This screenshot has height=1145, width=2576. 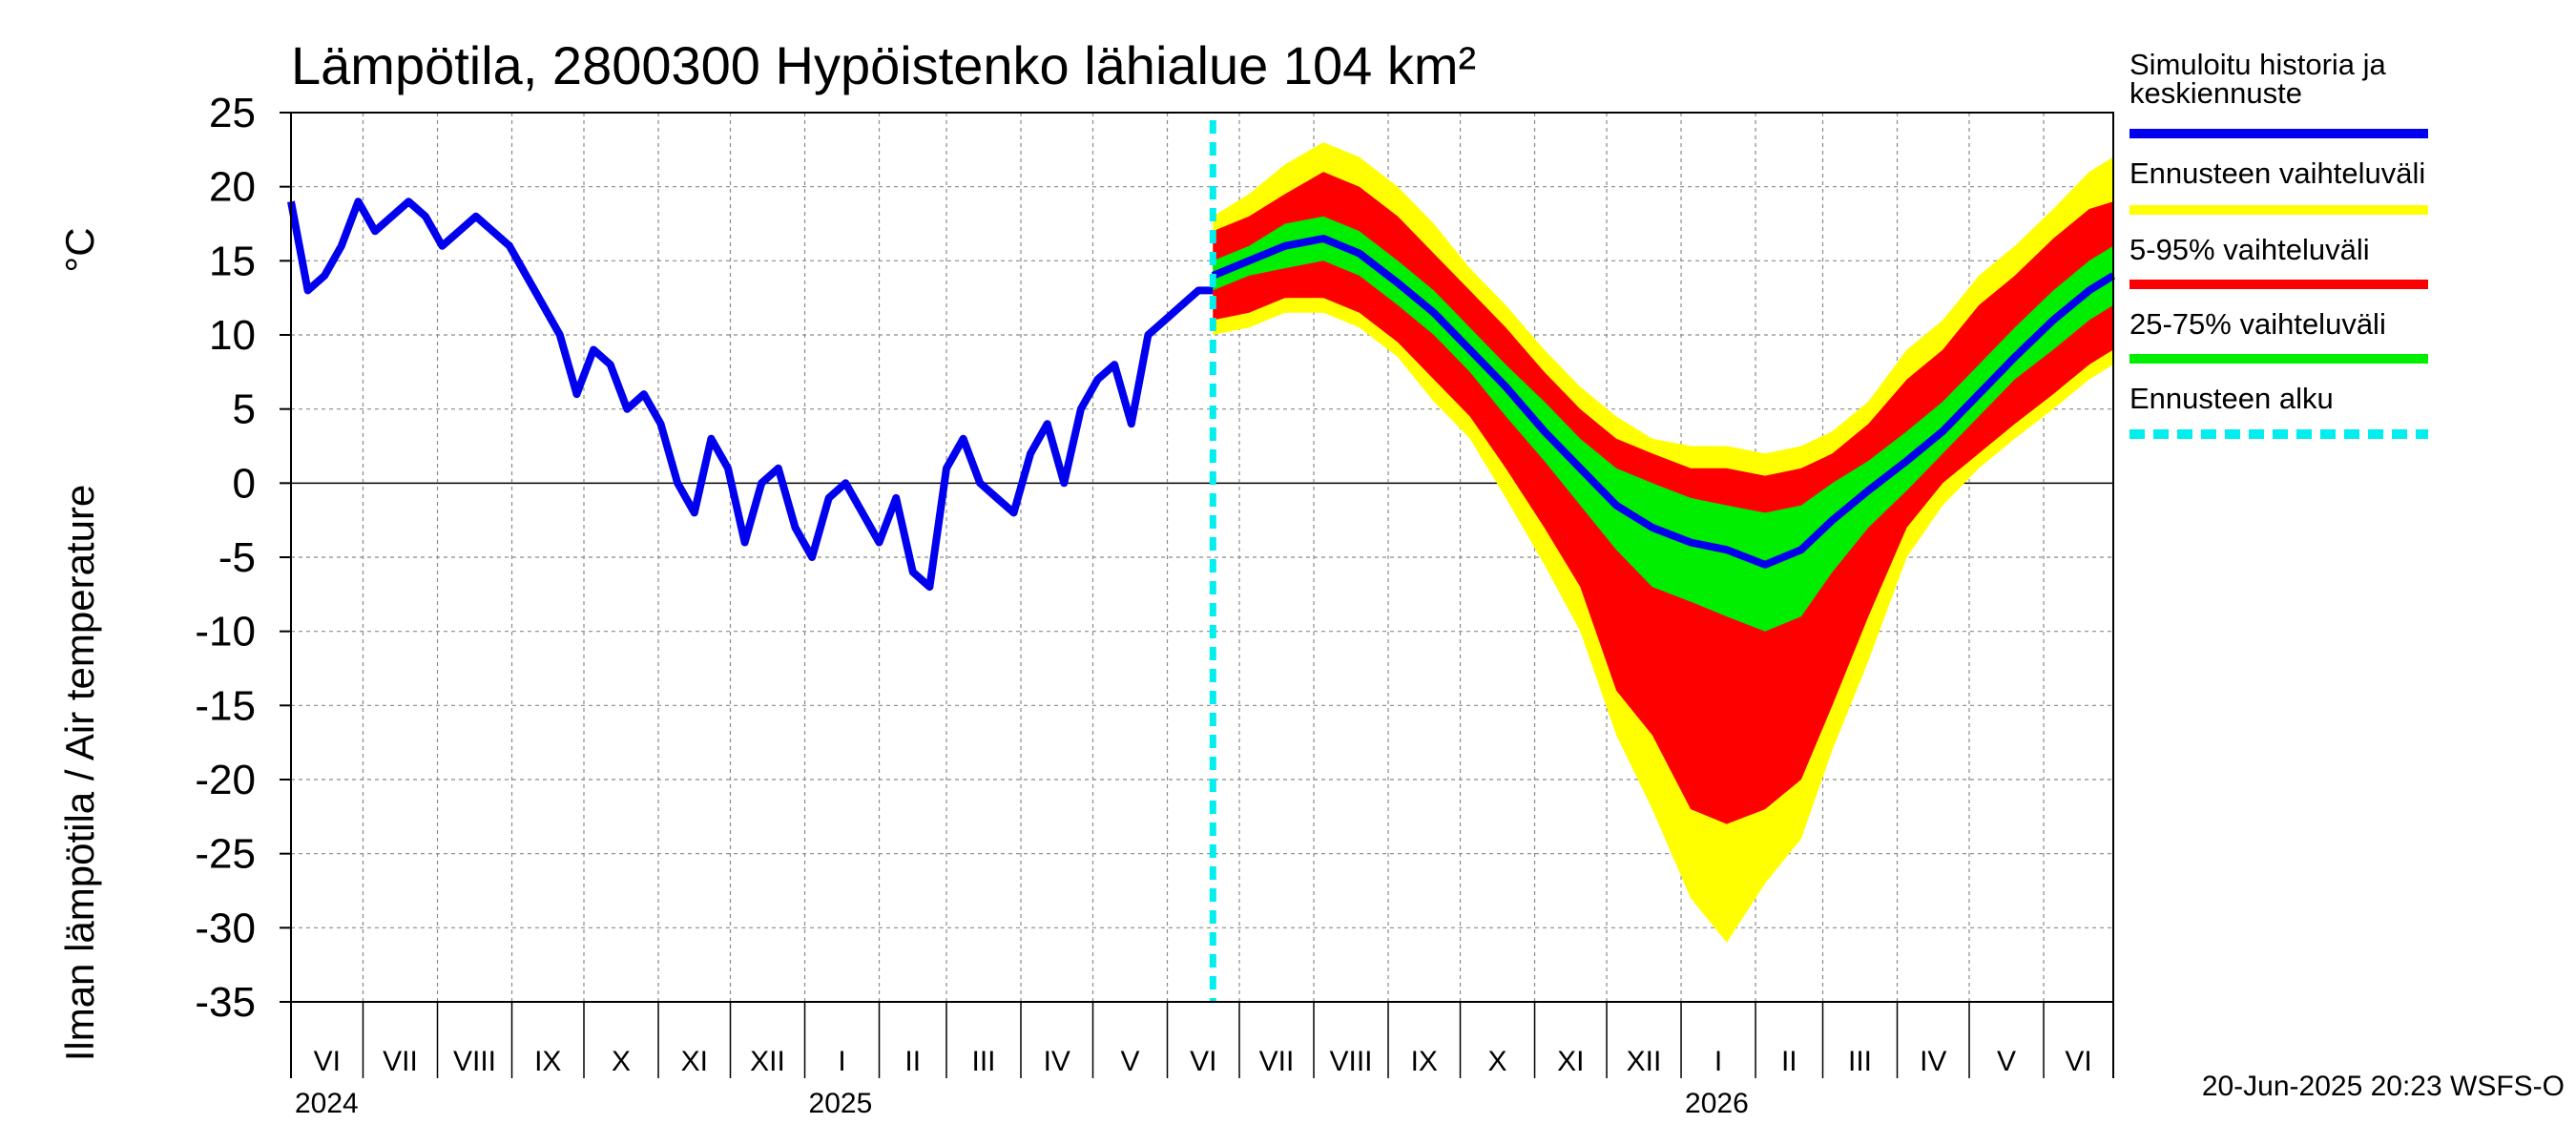 I want to click on year-label: 2025, so click(x=841, y=1103).